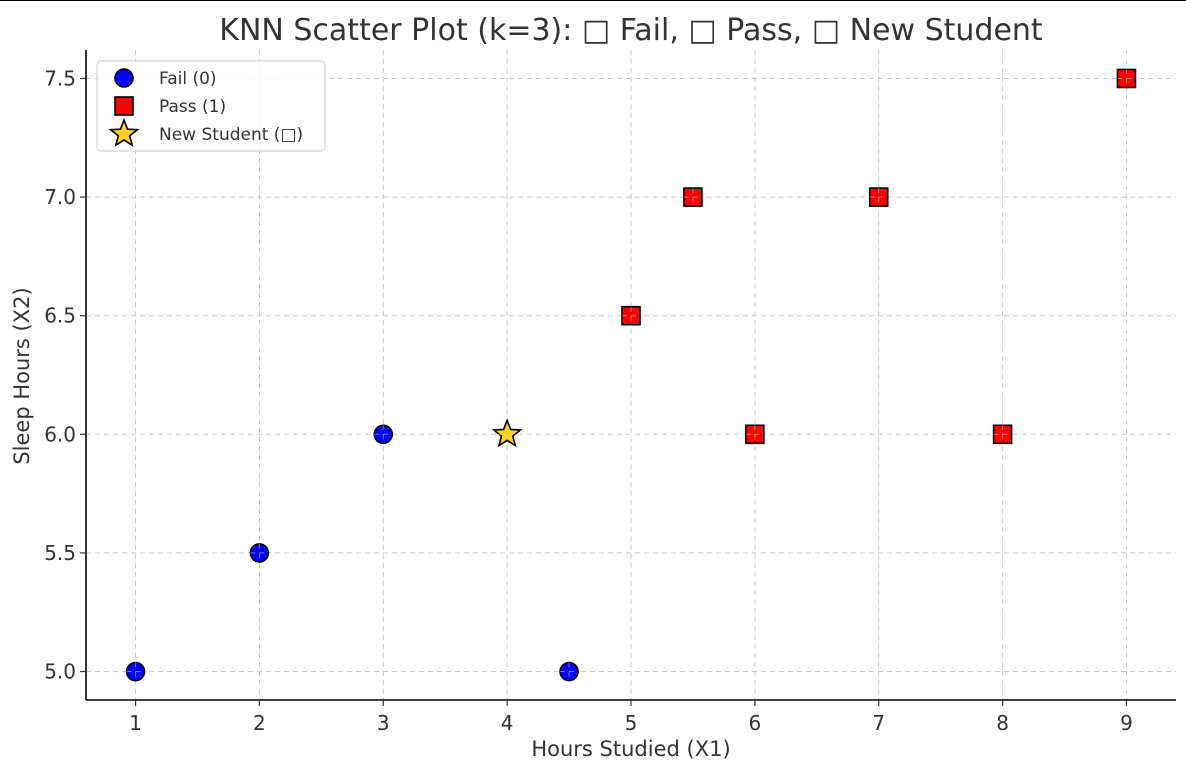  I want to click on legend-marker-pass, so click(124, 106).